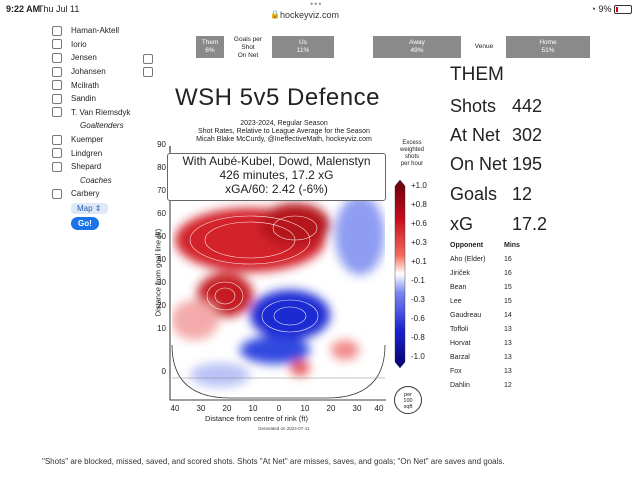 The image size is (640, 480). What do you see at coordinates (508, 259) in the screenshot?
I see `opponent-mins: 16` at bounding box center [508, 259].